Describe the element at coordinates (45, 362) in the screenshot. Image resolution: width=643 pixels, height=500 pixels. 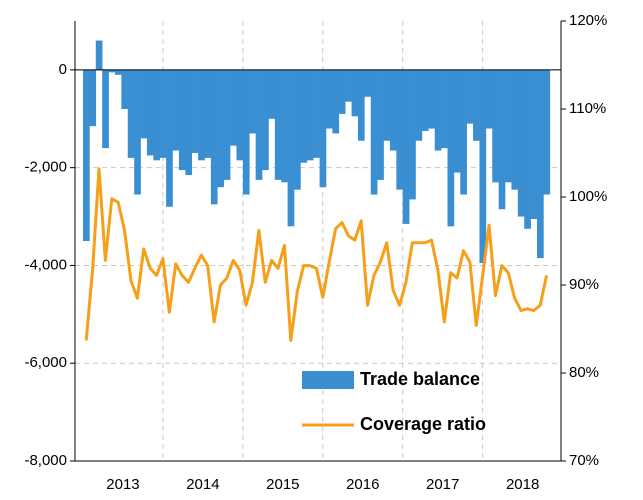
I see `y-tick-label: -6,000` at that location.